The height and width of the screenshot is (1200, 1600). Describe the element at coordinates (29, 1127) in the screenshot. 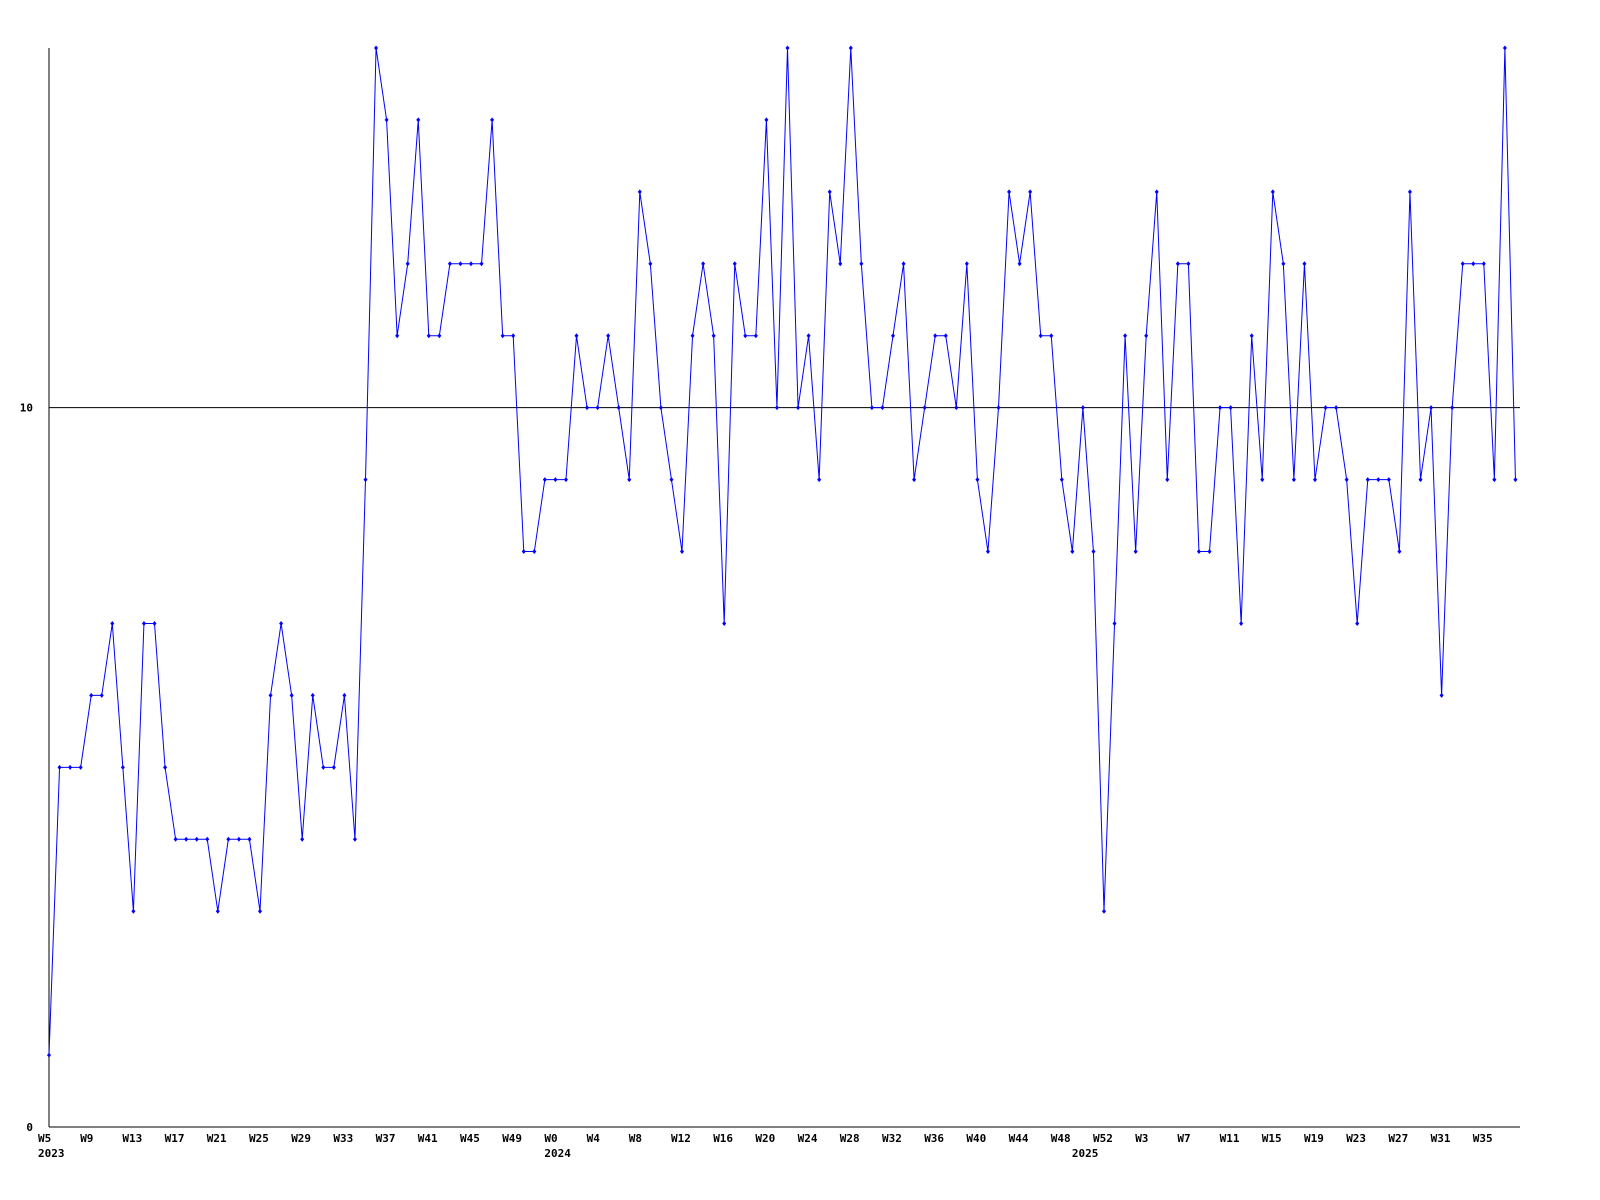

I see `y-tick-label: 0` at that location.